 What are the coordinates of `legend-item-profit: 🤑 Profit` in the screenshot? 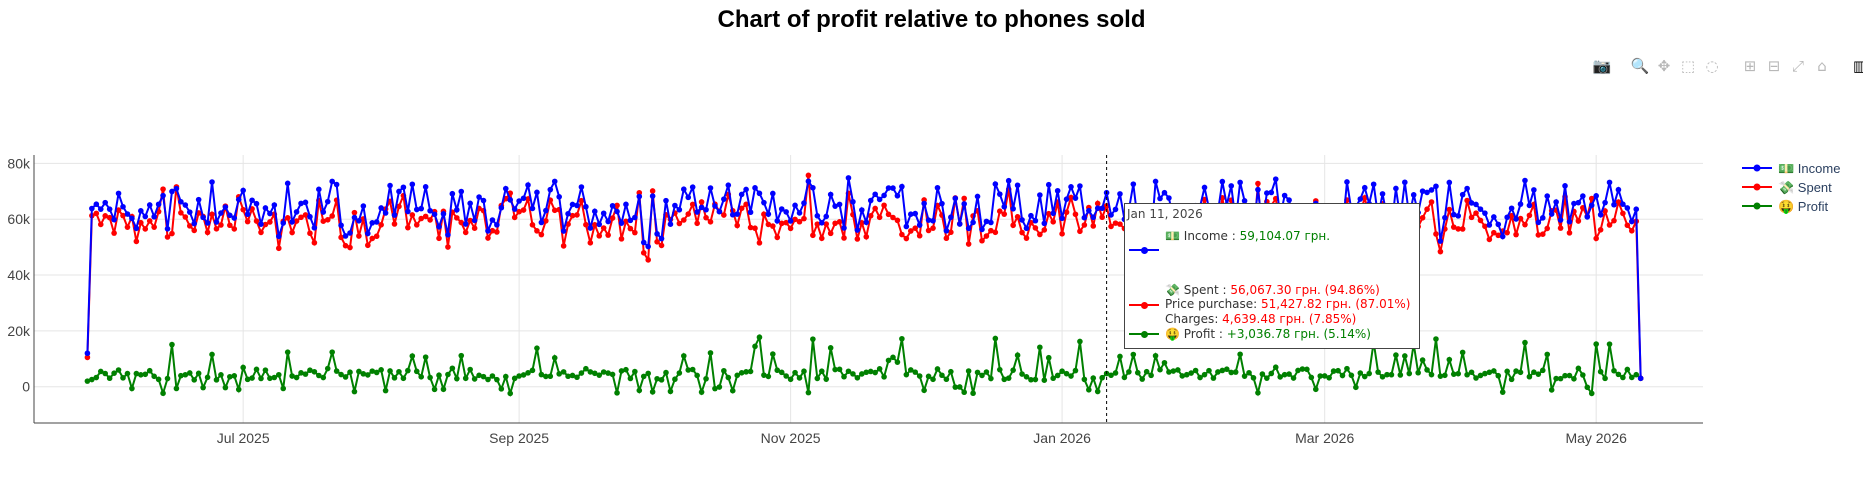 It's located at (1785, 207).